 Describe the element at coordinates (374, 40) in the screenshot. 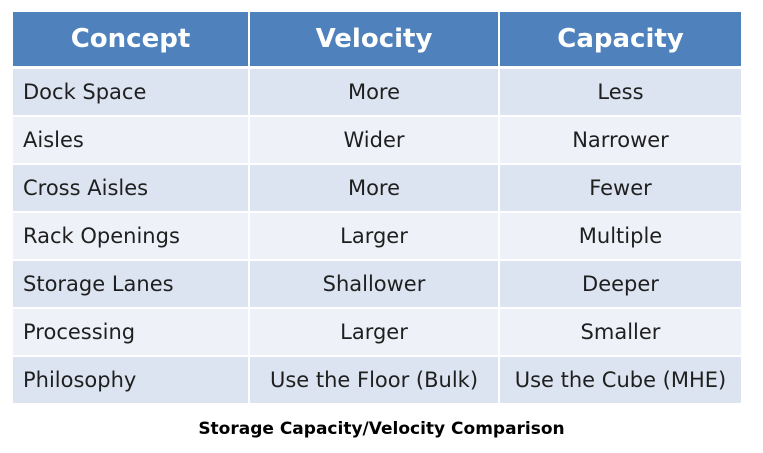

I see `header-velocity: Velocity` at that location.